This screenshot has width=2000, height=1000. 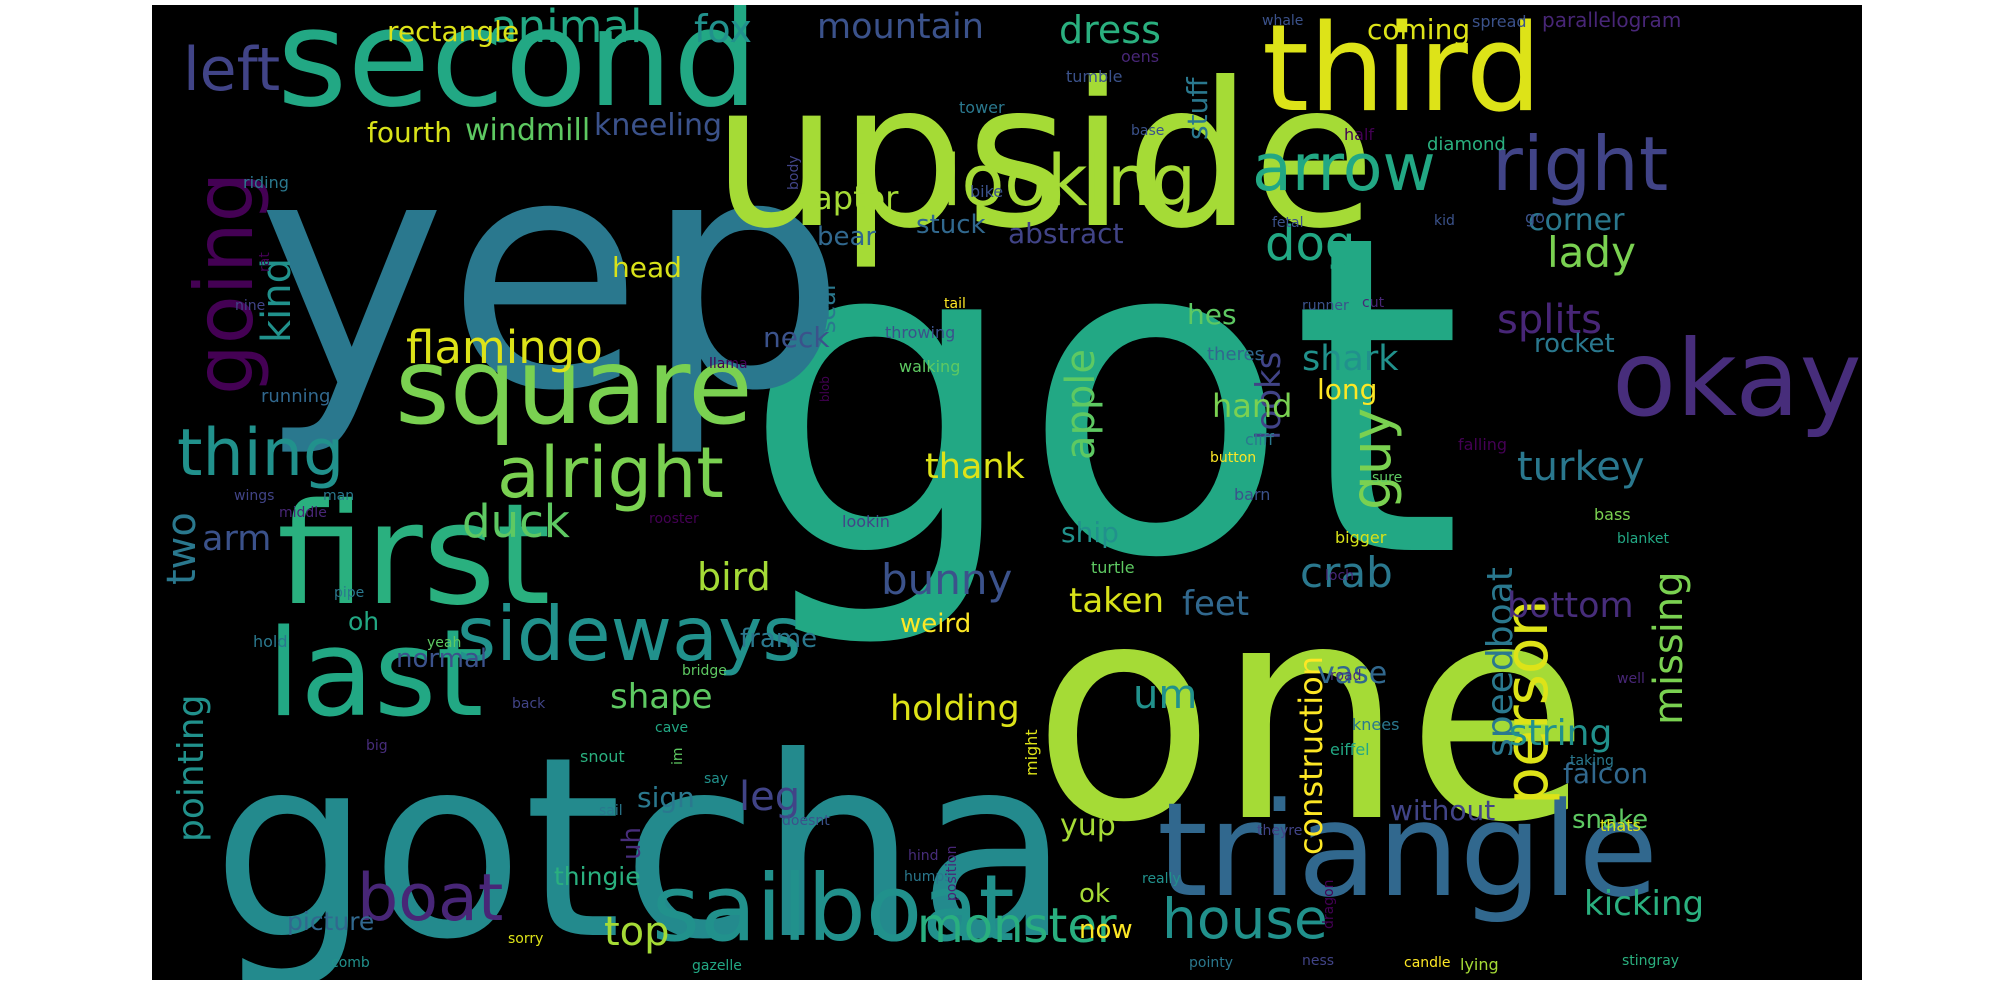 I want to click on word-corner: corner, so click(x=1576, y=220).